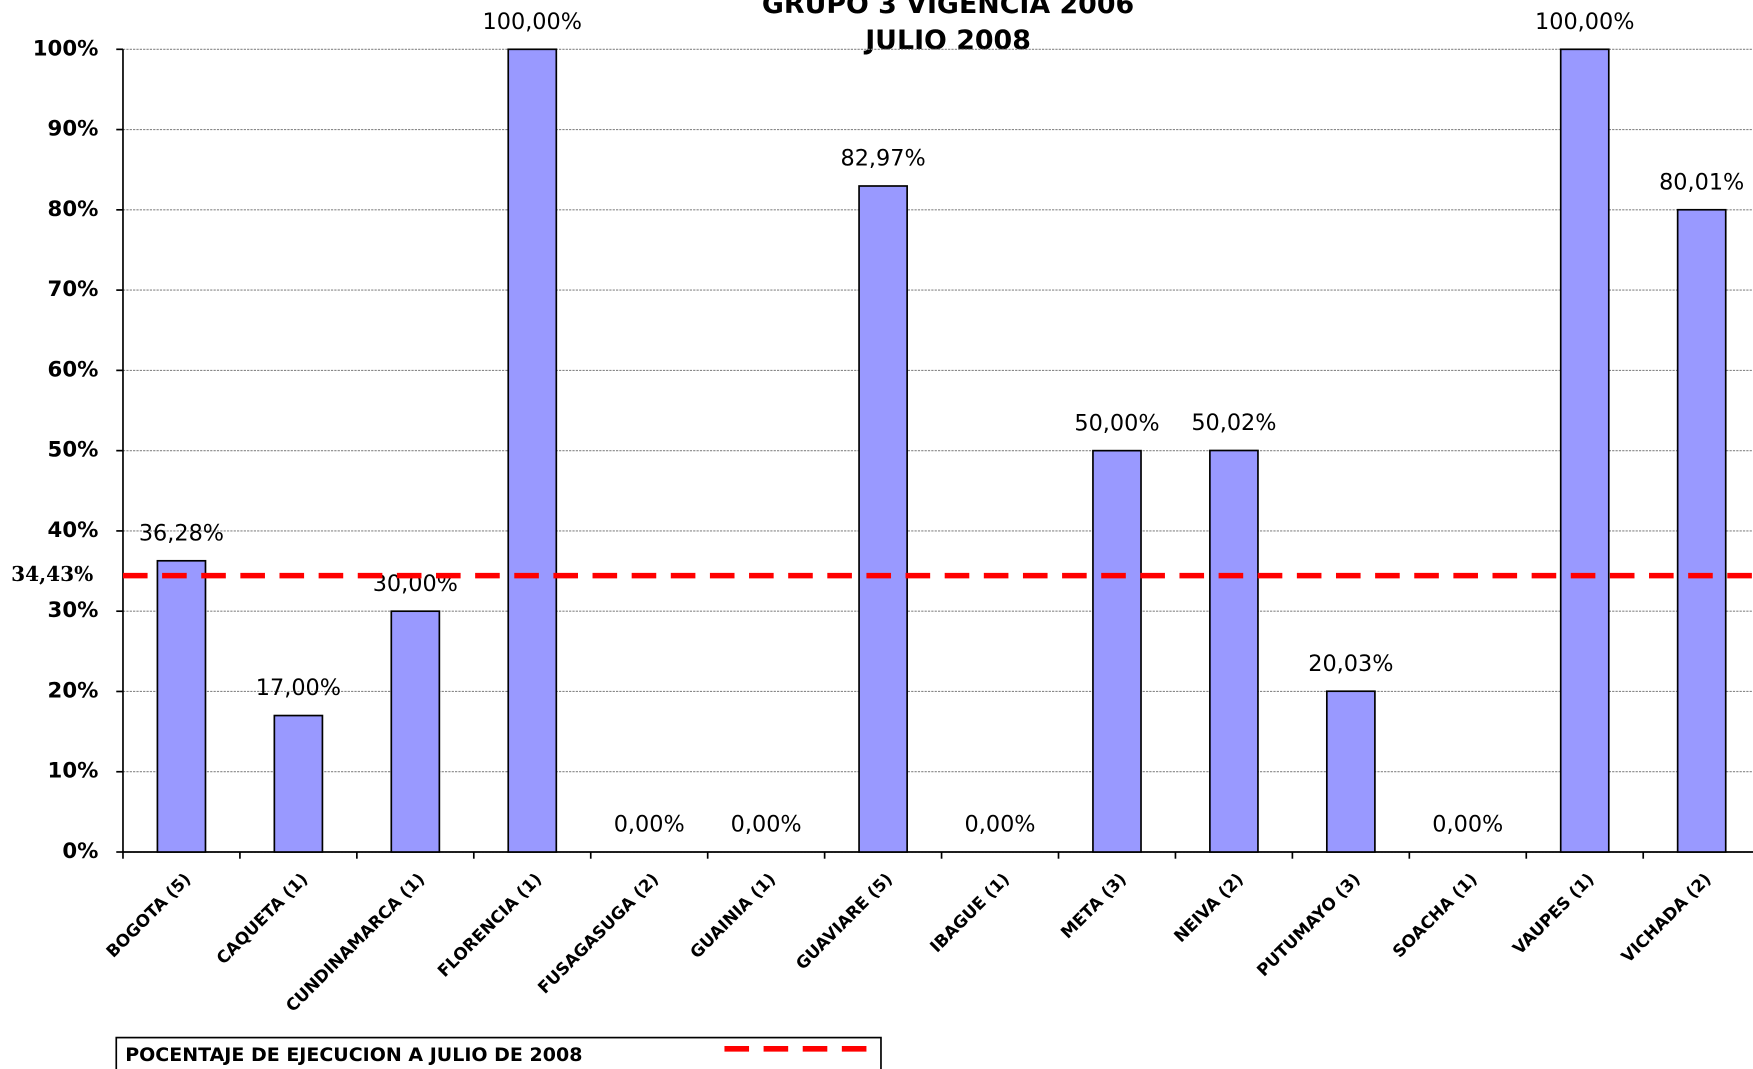 This screenshot has height=1069, width=1753. I want to click on x-tick-label: IBAGUE (1), so click(969, 912).